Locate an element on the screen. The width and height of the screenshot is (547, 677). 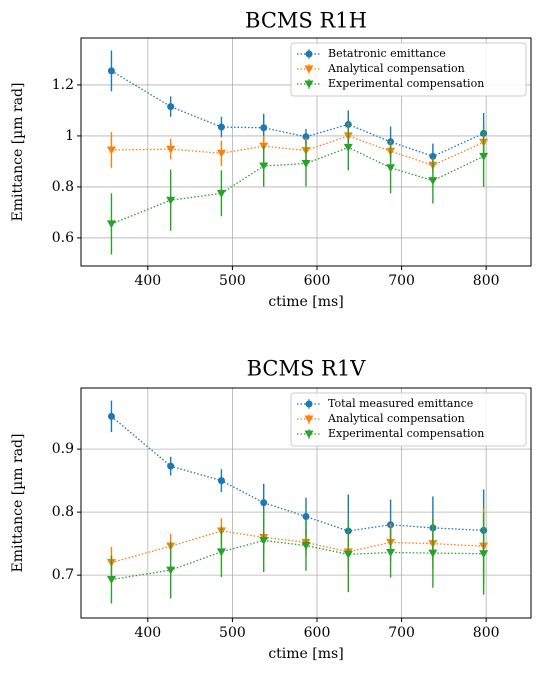
y-tick-label: 1.2 is located at coordinates (63, 85).